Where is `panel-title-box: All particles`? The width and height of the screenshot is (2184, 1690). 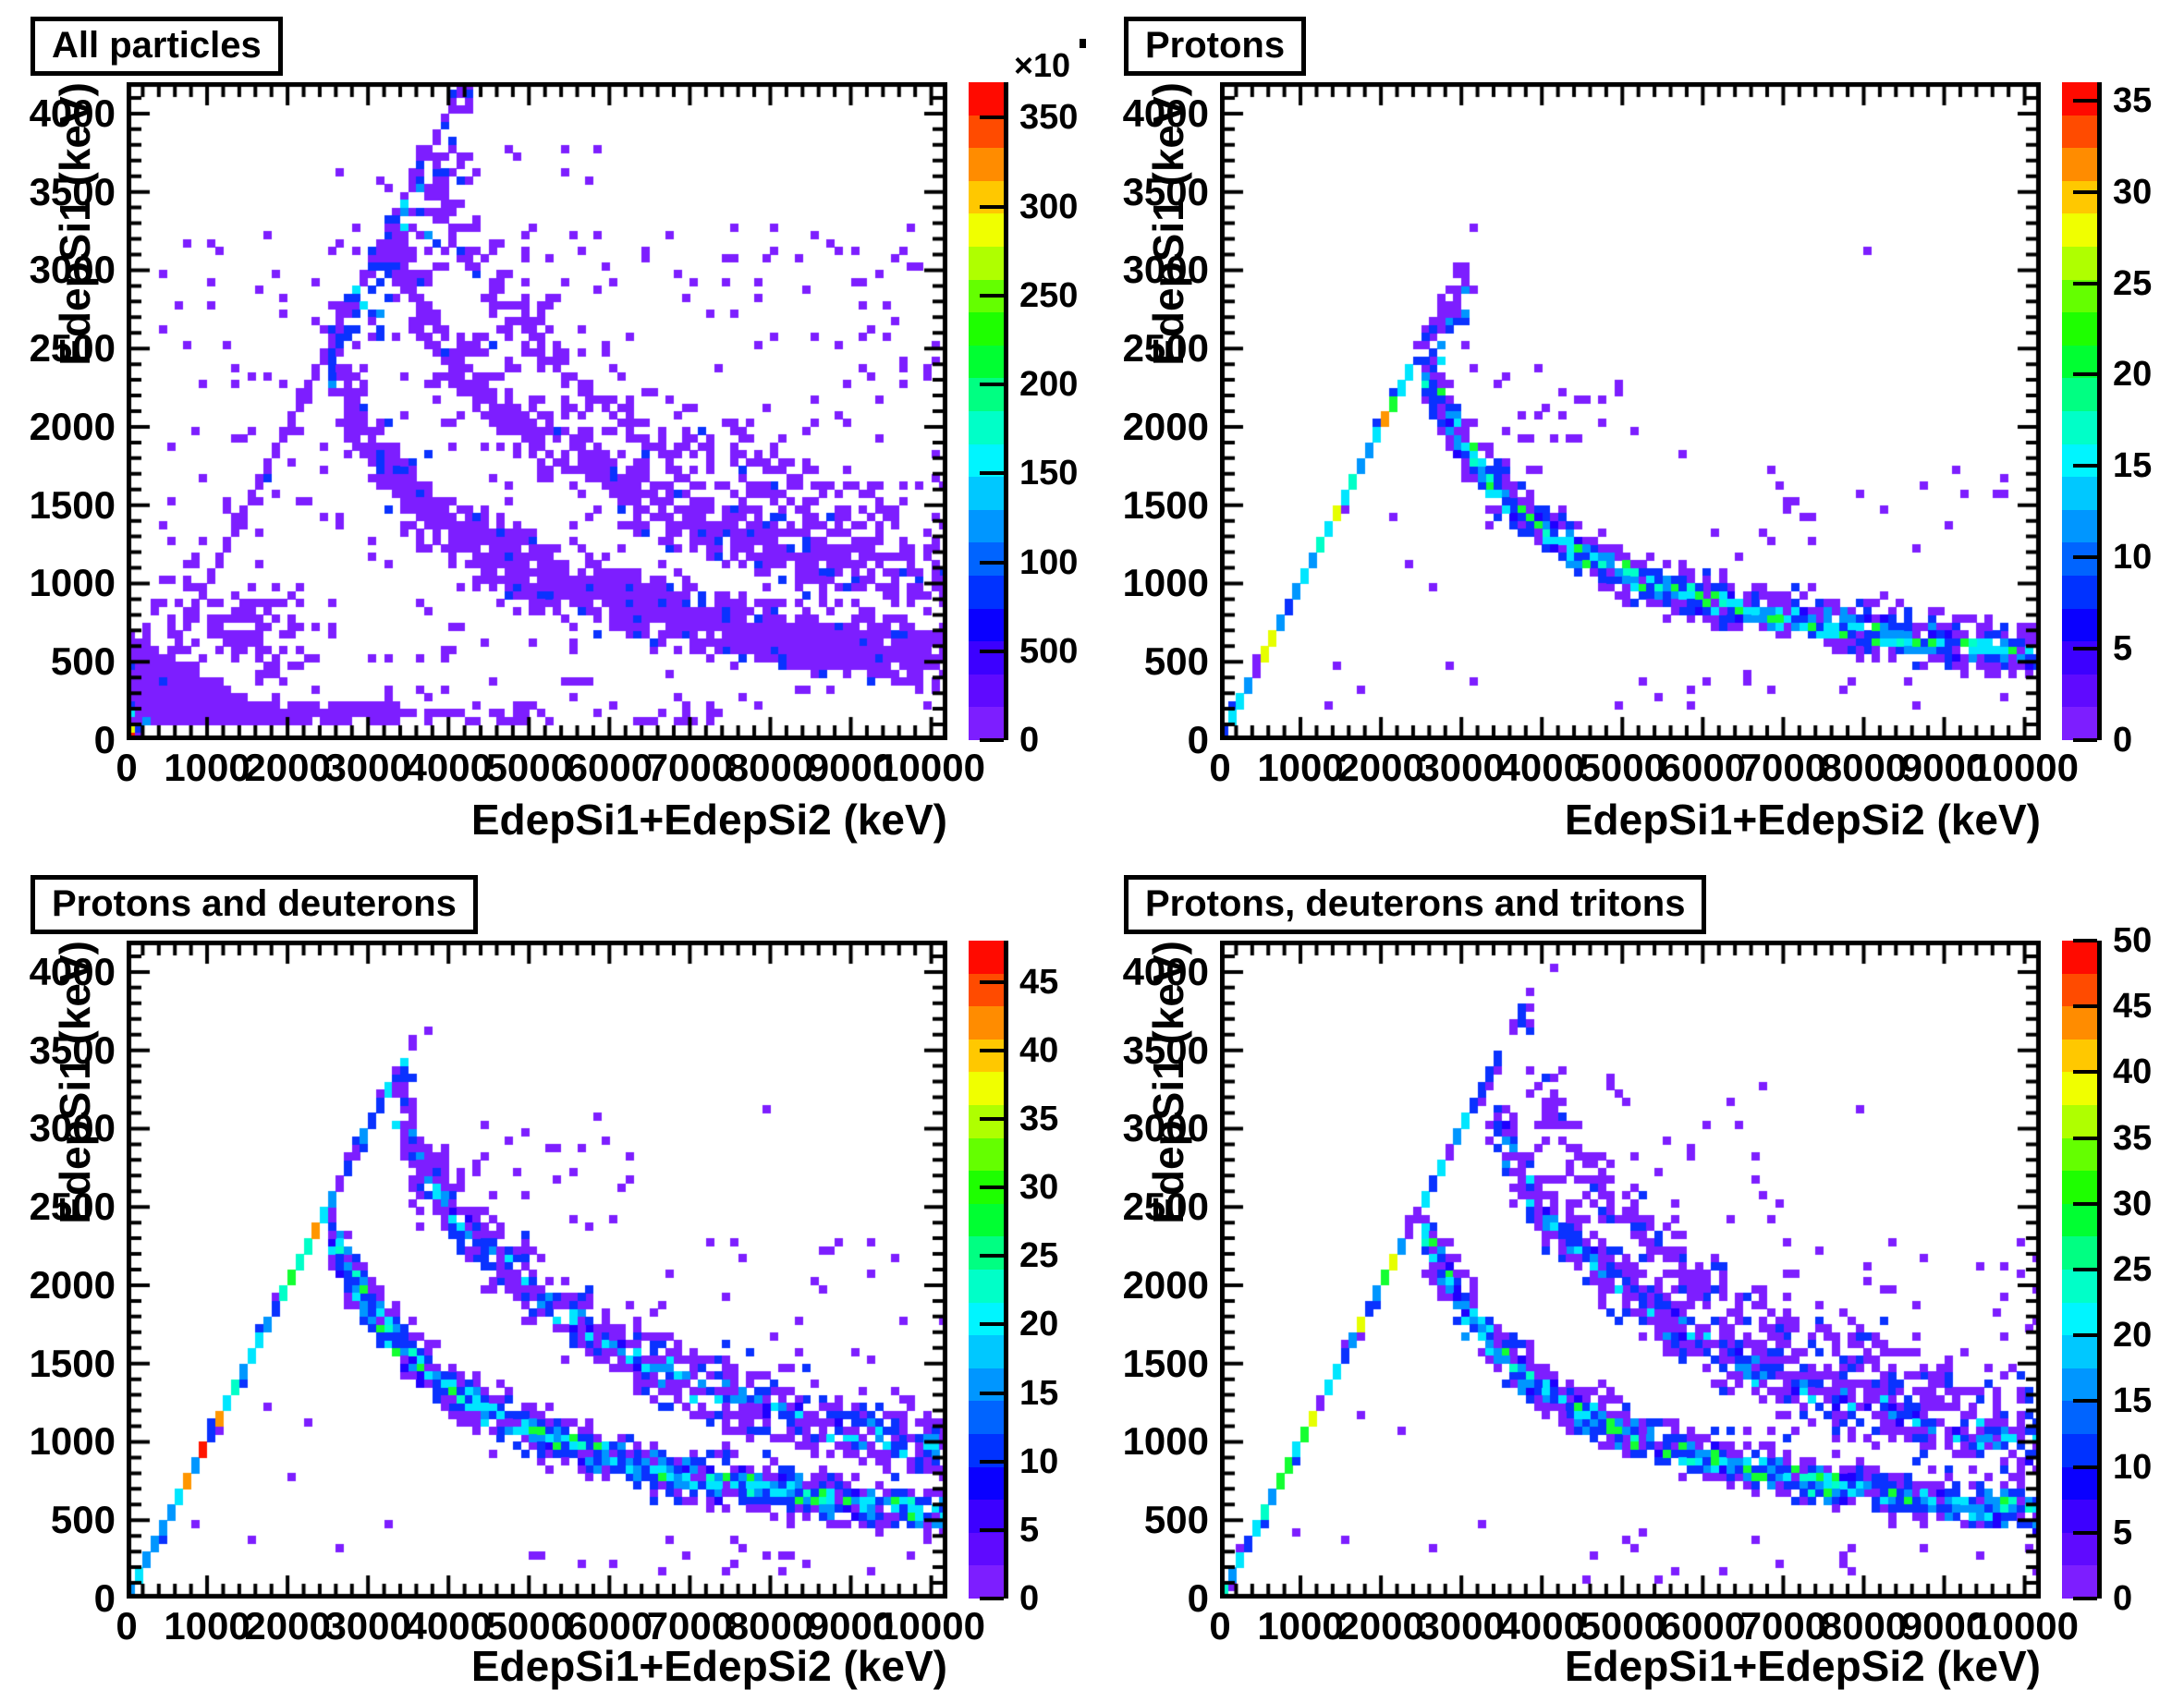
panel-title-box: All particles is located at coordinates (157, 46).